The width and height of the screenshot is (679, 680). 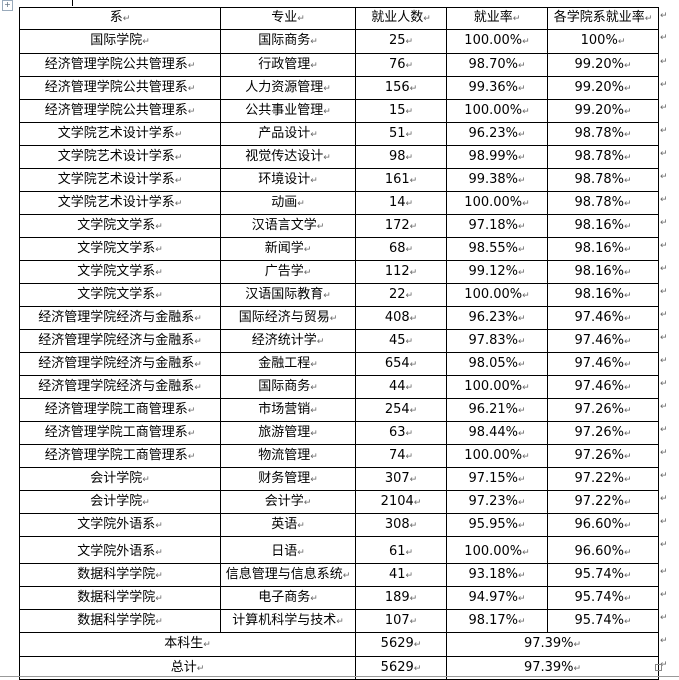 I want to click on summary-label-cell: 本科生, so click(x=187, y=644).